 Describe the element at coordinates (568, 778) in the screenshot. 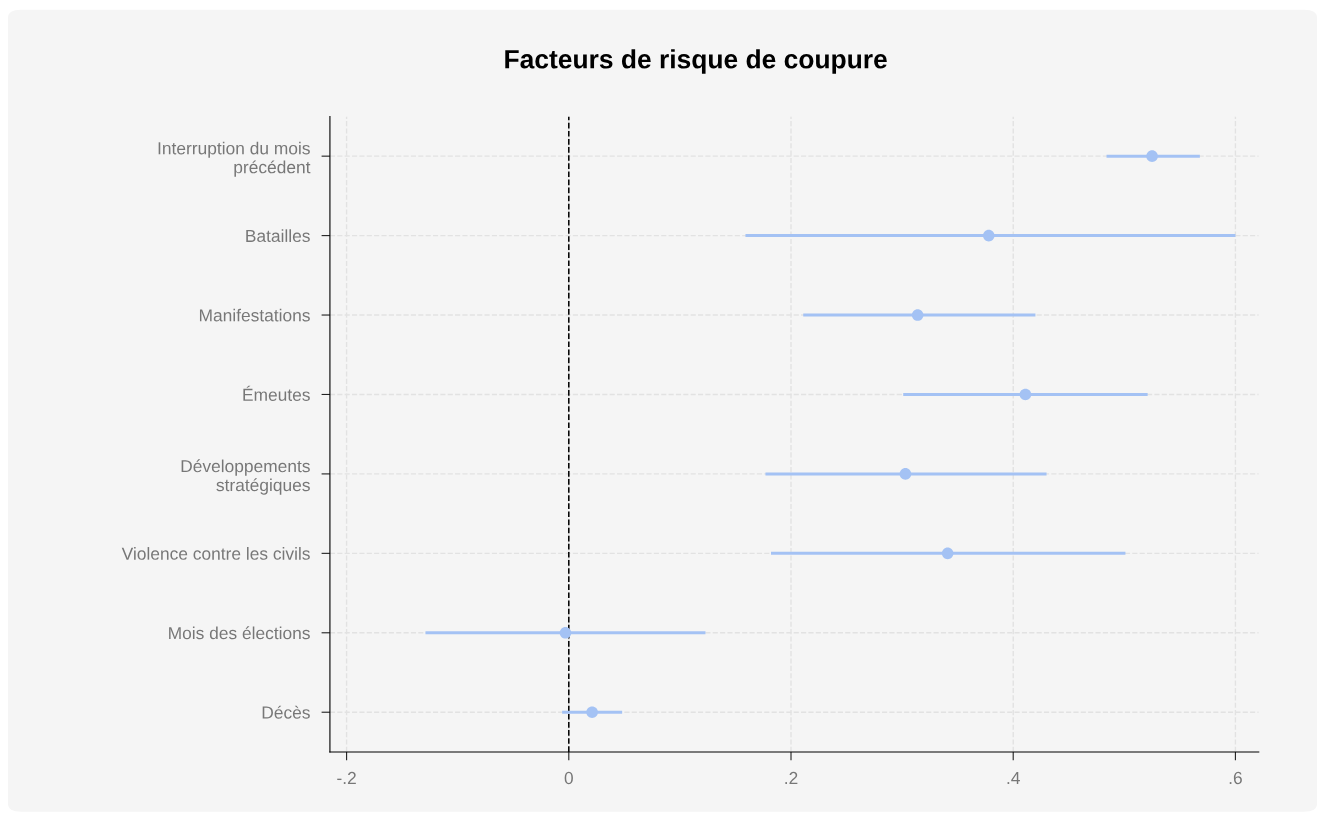

I see `x-tick-label: 0` at that location.